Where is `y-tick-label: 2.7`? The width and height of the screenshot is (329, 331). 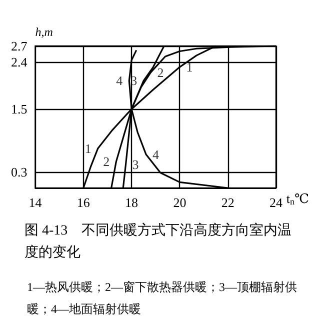 y-tick-label: 2.7 is located at coordinates (19, 46).